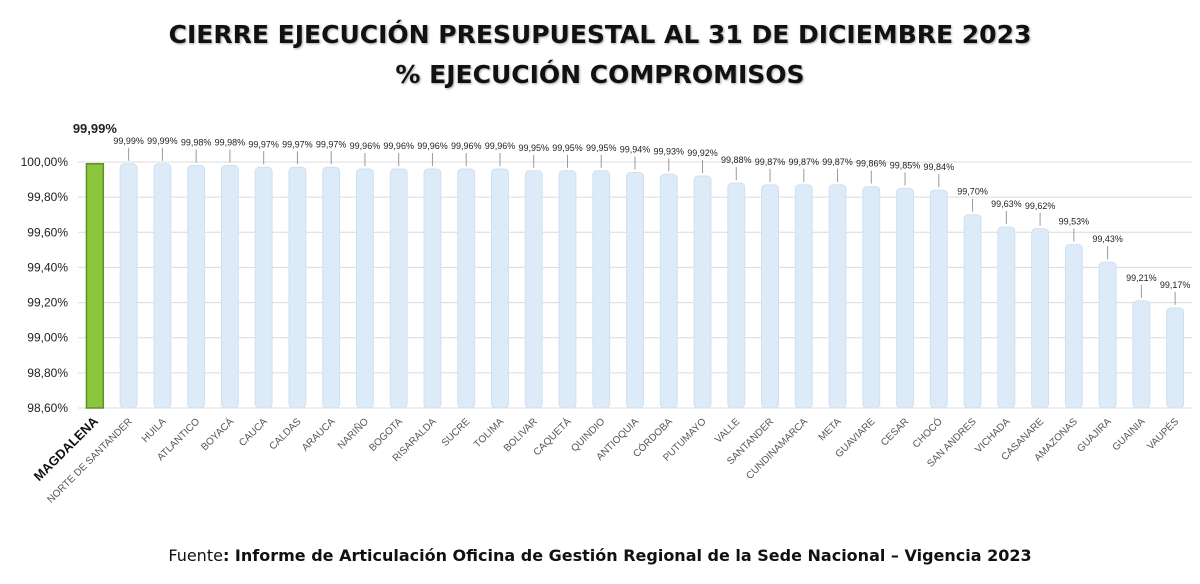  What do you see at coordinates (489, 433) in the screenshot?
I see `category-label: TOLIMA` at bounding box center [489, 433].